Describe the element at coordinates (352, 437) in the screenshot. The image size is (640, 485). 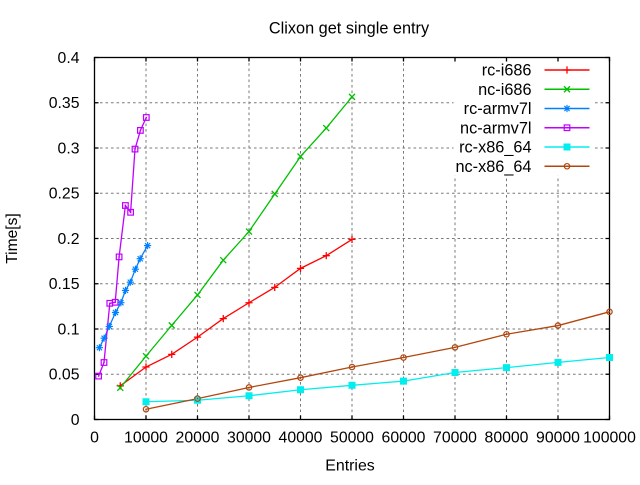
I see `svg-text: 50000` at that location.